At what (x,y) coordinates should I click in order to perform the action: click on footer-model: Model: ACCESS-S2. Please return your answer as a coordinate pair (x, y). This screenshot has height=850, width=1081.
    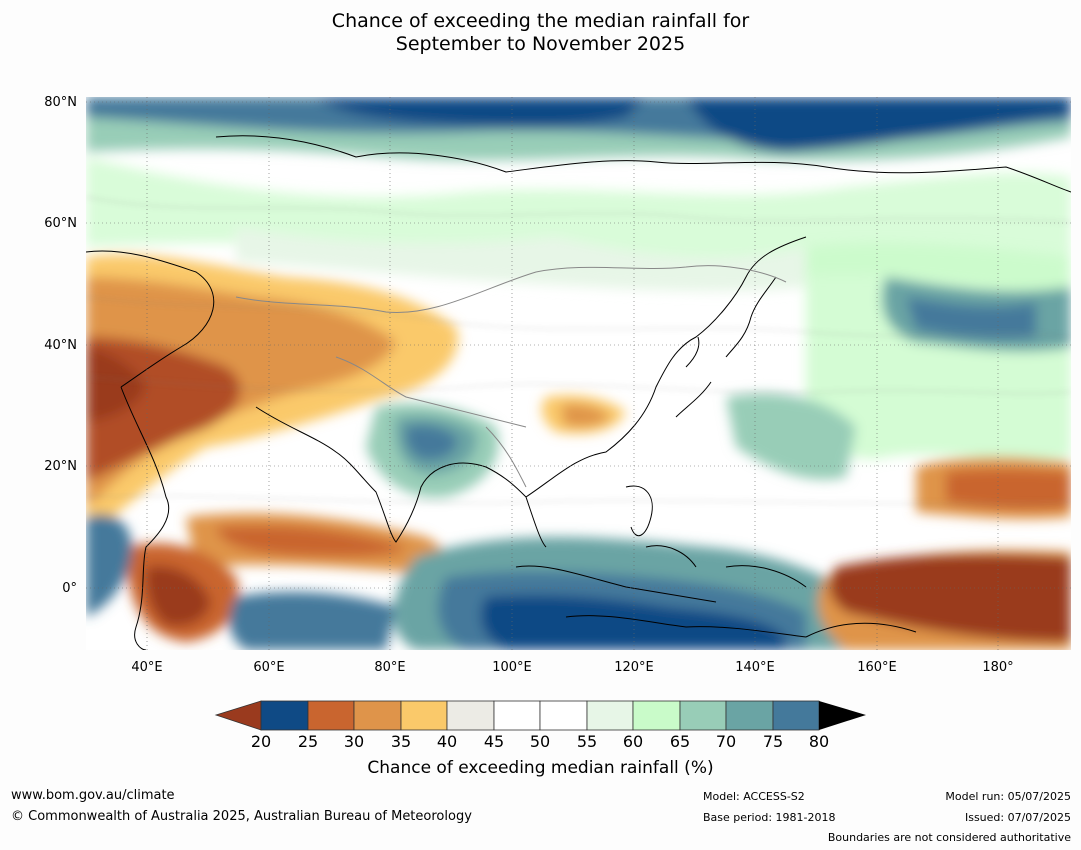
    Looking at the image, I should click on (754, 796).